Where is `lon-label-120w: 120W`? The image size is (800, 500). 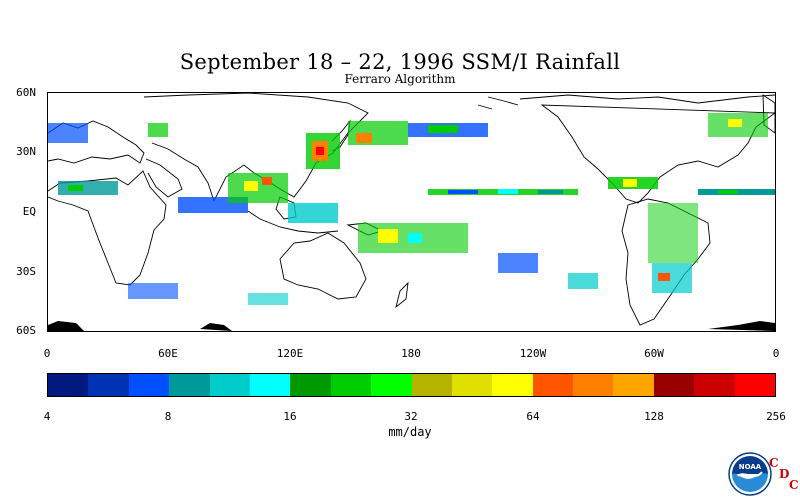 lon-label-120w: 120W is located at coordinates (533, 353).